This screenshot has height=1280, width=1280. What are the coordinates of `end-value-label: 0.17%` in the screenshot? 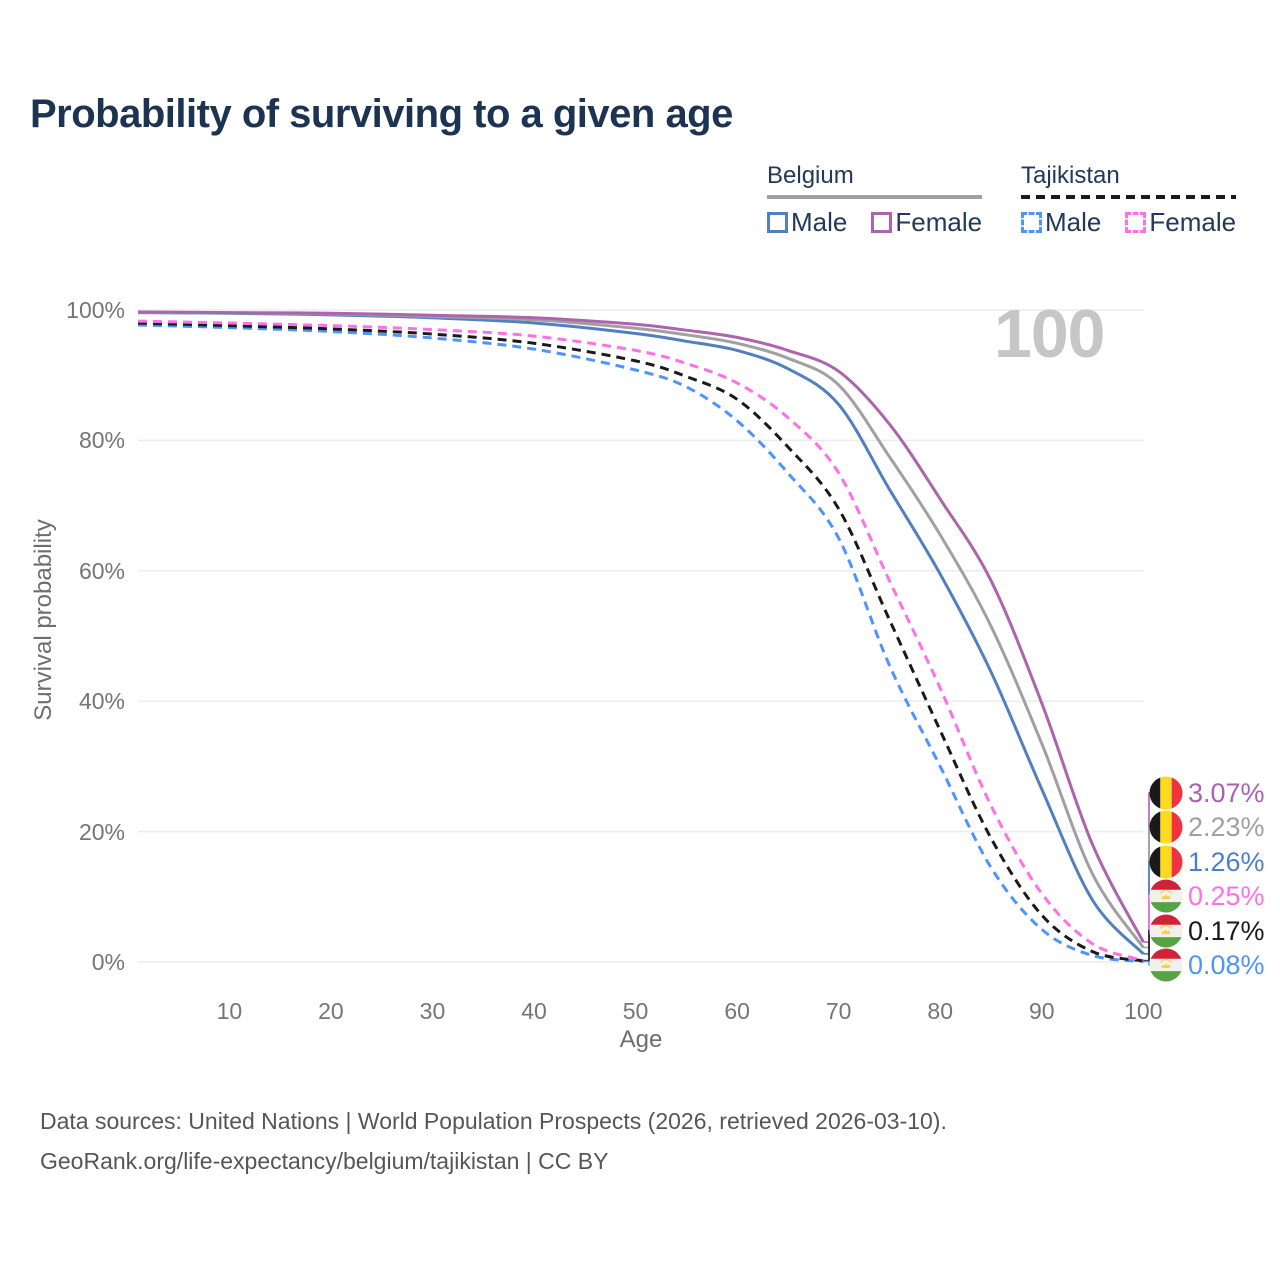 It's located at (1226, 930).